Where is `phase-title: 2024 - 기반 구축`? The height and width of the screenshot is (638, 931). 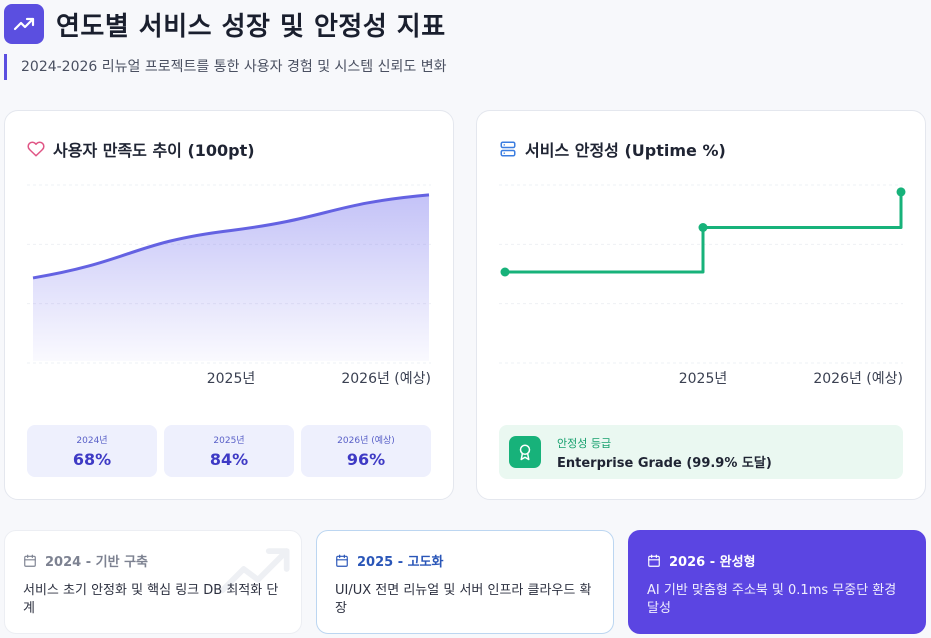
phase-title: 2024 - 기반 구축 is located at coordinates (153, 560).